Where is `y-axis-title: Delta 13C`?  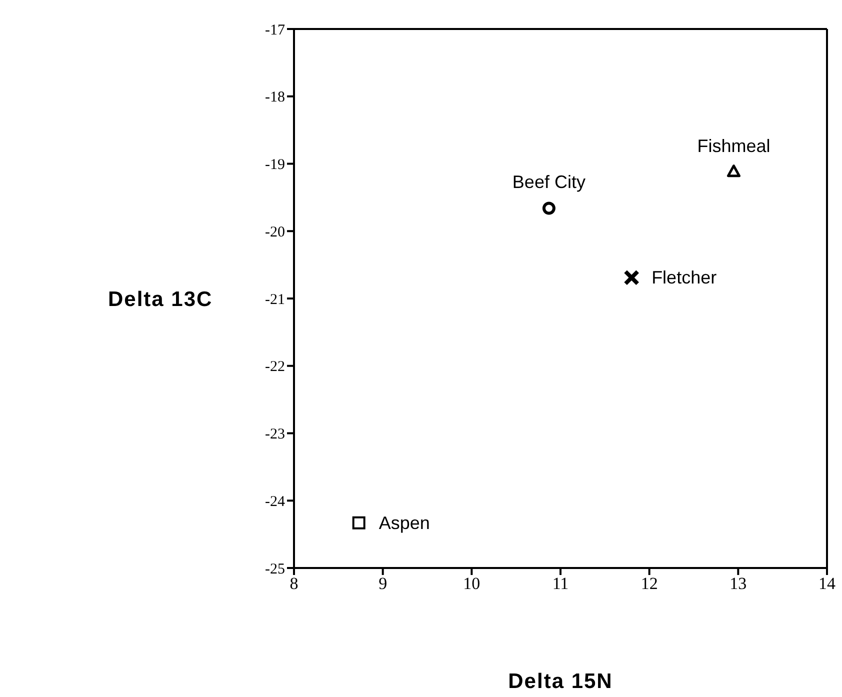
y-axis-title: Delta 13C is located at coordinates (160, 299).